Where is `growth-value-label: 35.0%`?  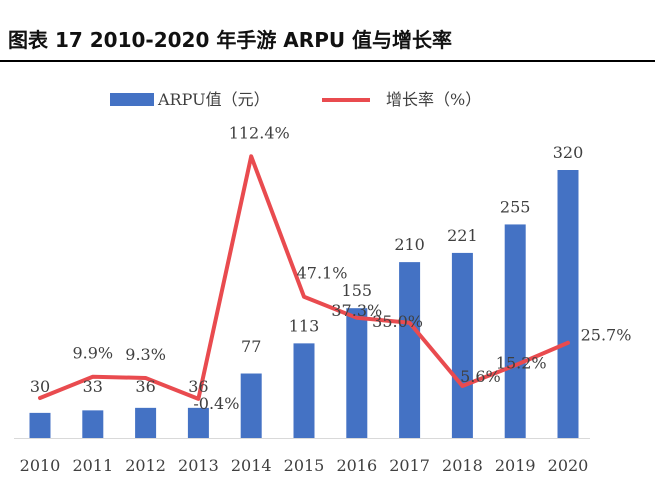
growth-value-label: 35.0% is located at coordinates (397, 321).